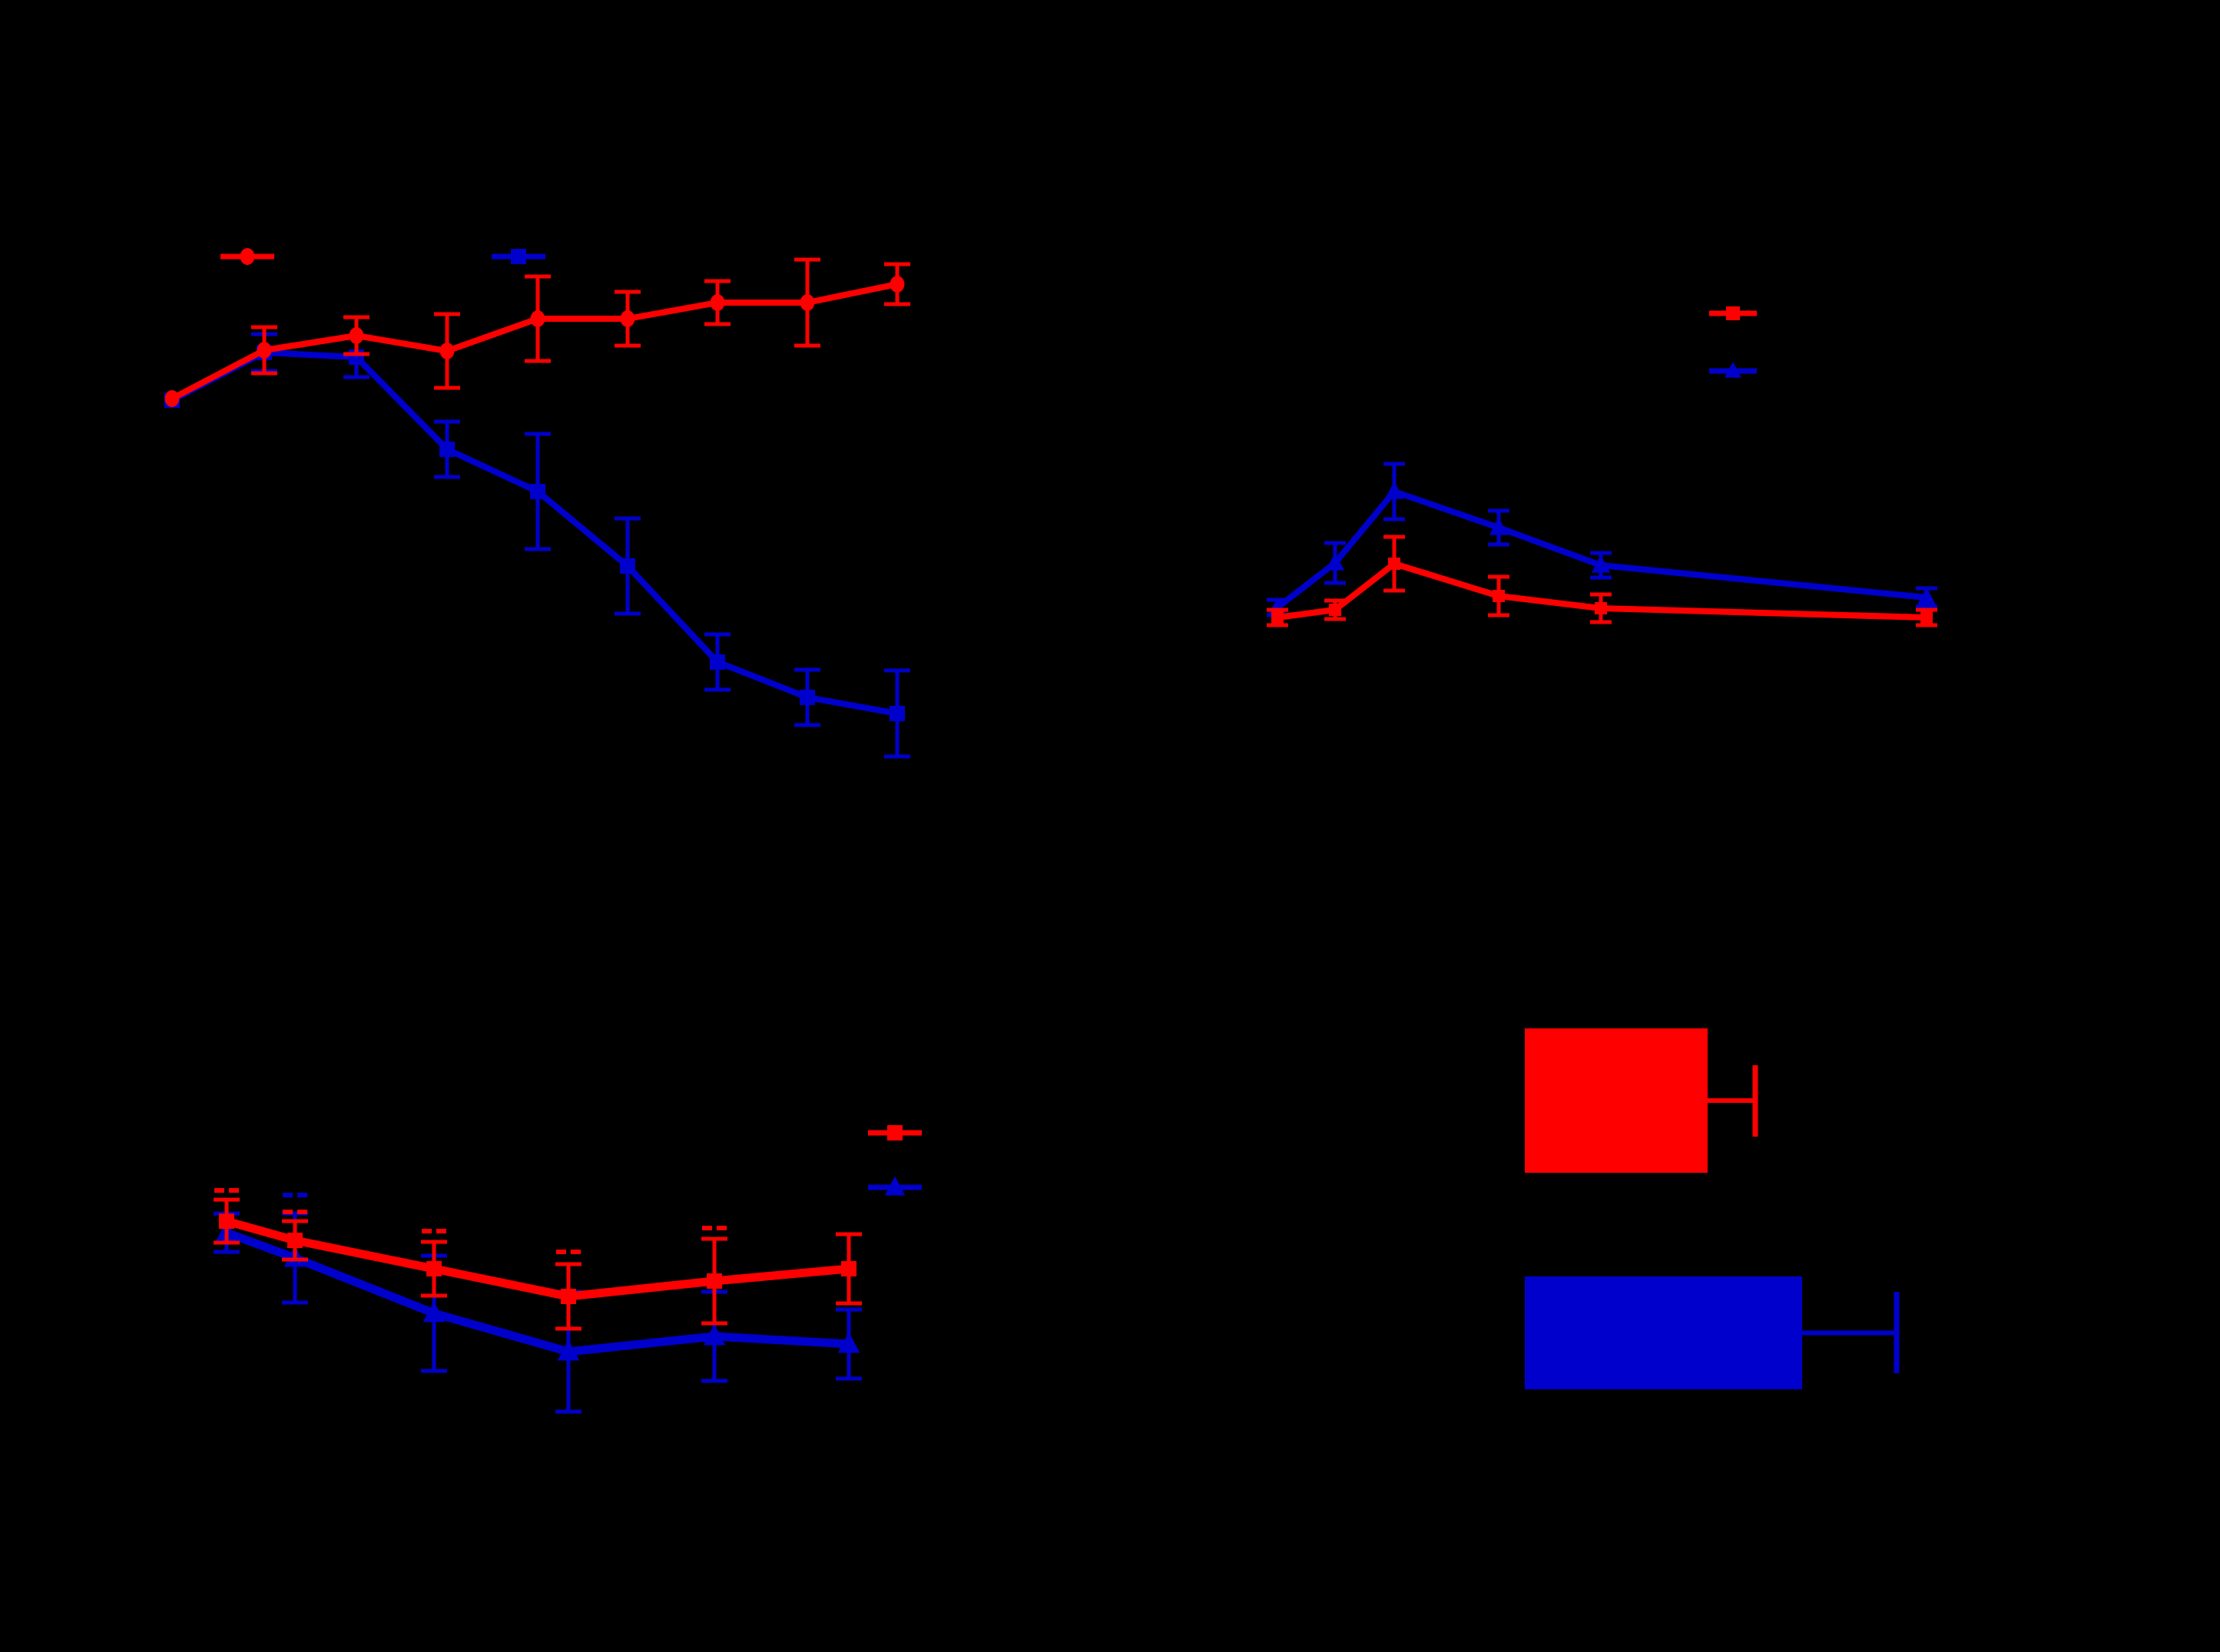 The image size is (2220, 1652). Describe the element at coordinates (1712, 1209) in the screenshot. I see `panel-d` at that location.